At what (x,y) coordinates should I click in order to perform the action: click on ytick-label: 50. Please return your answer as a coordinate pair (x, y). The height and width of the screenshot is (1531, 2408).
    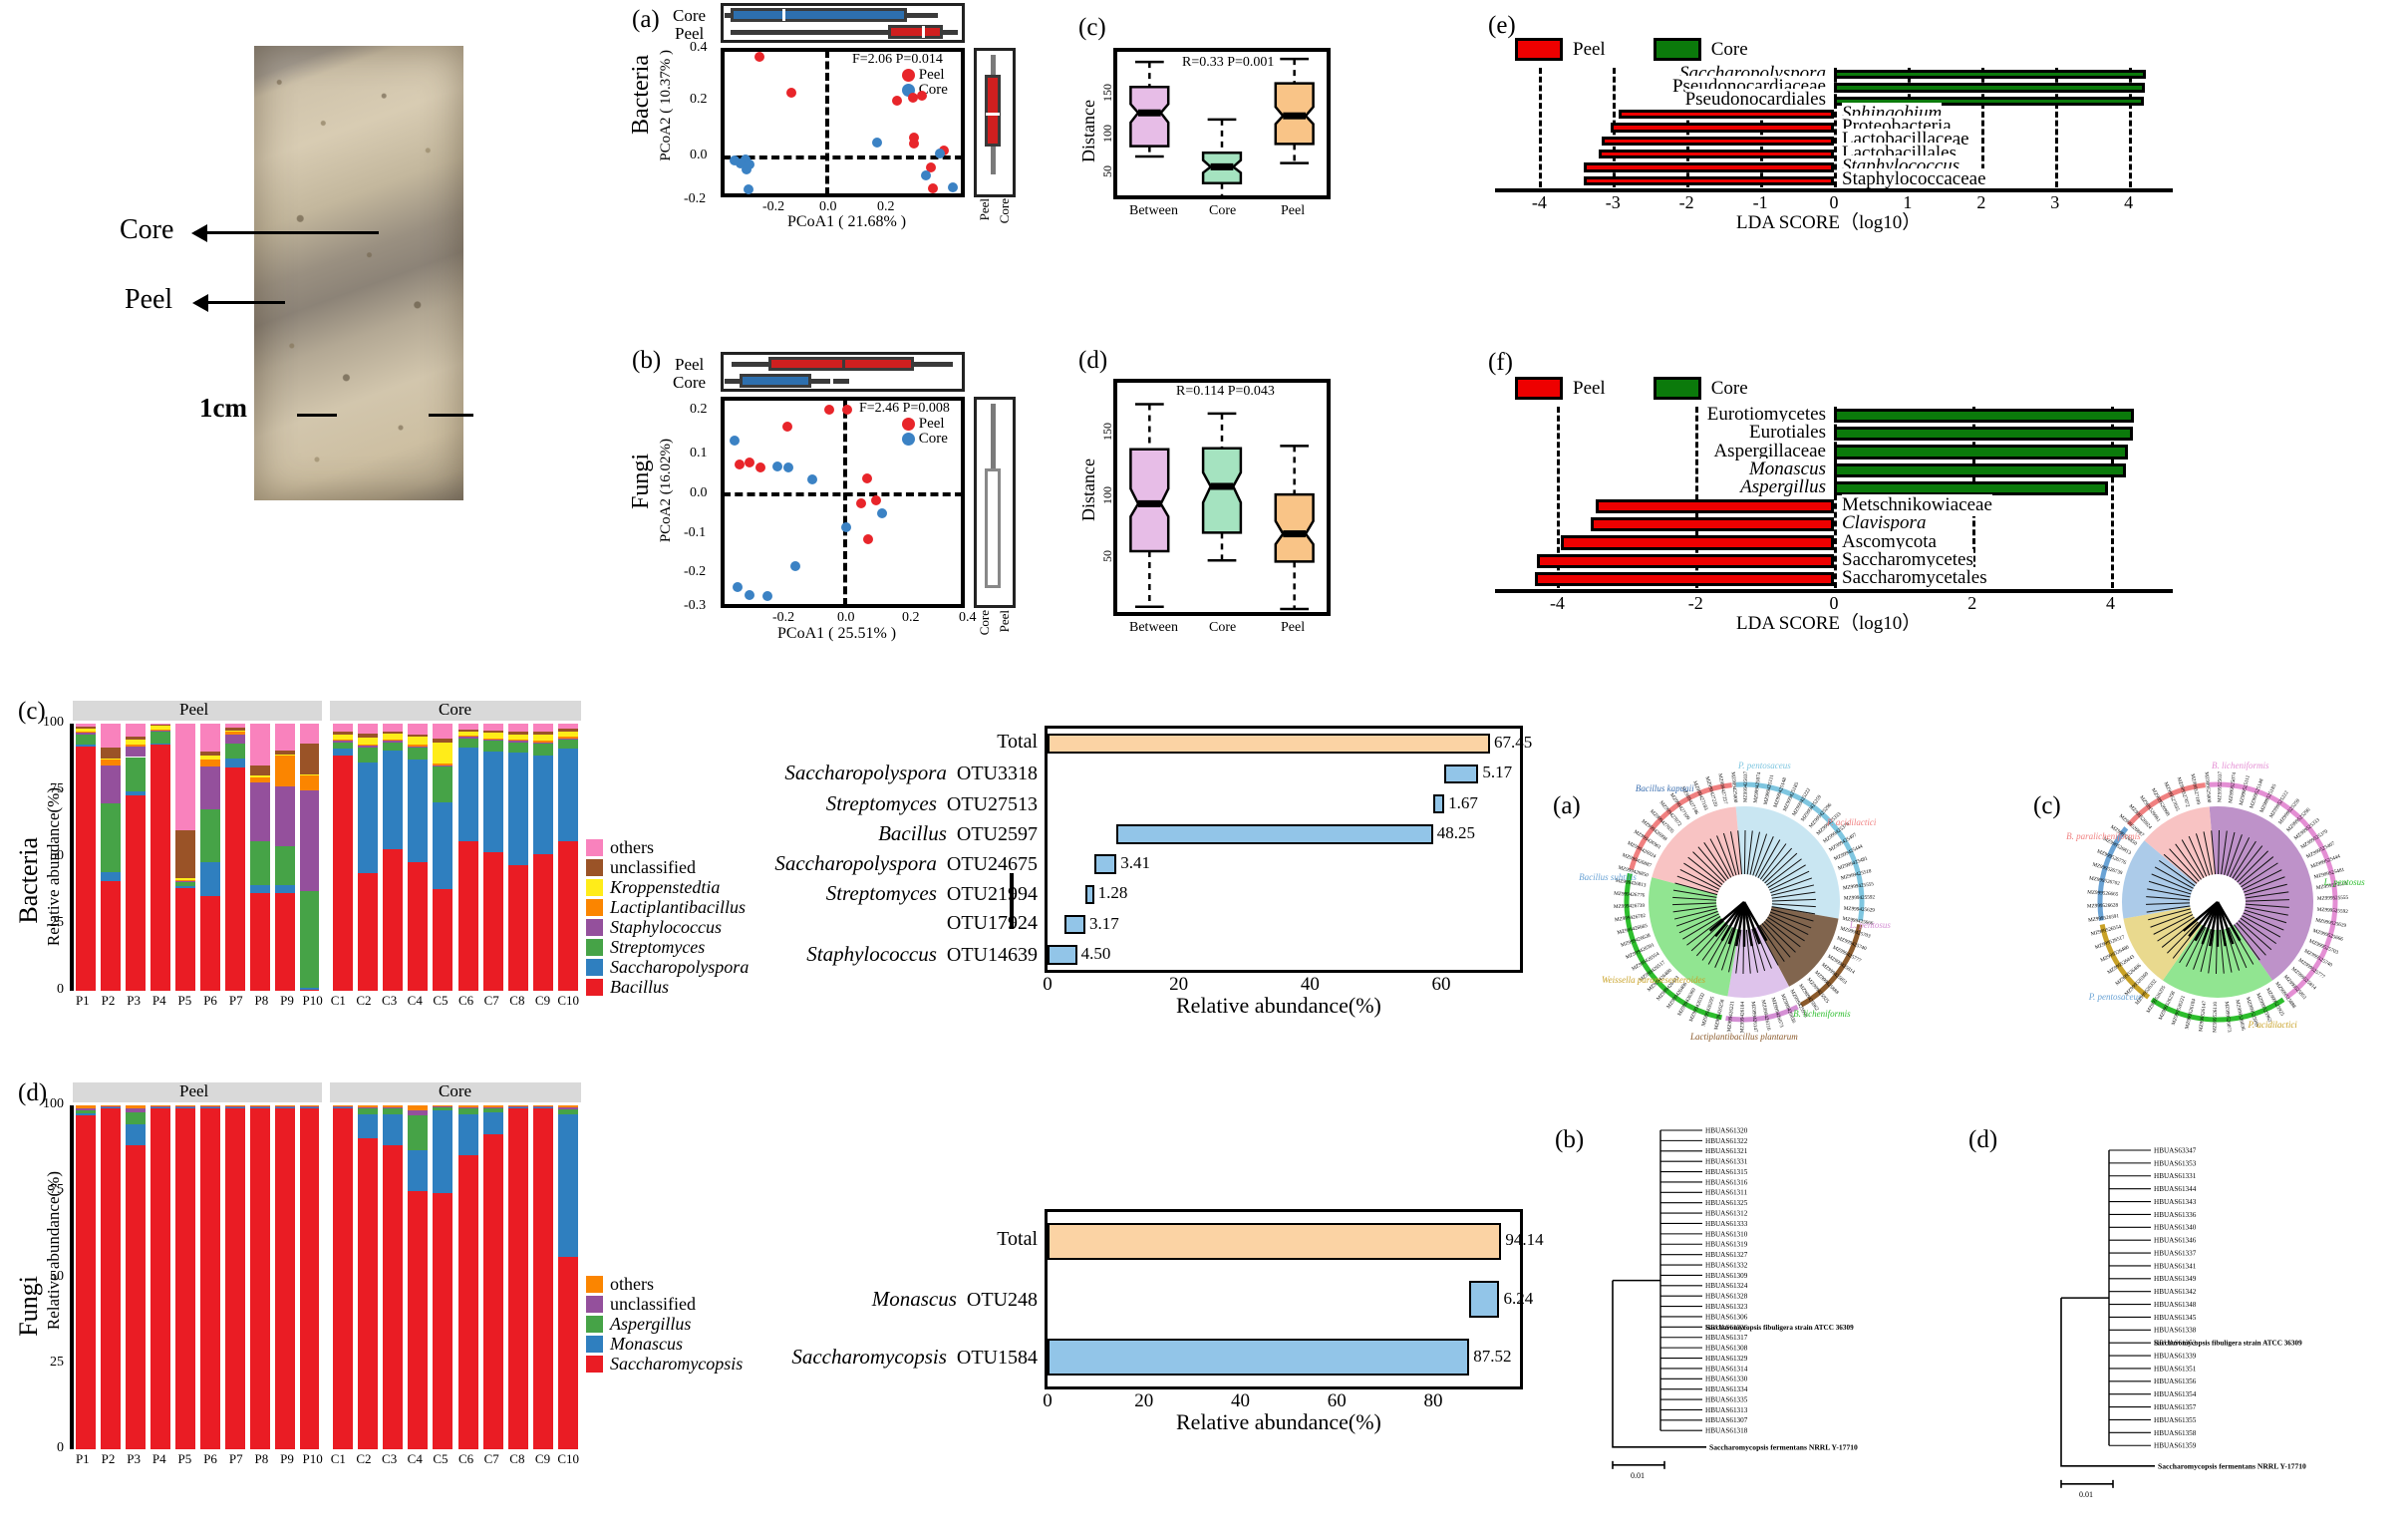
    Looking at the image, I should click on (57, 1276).